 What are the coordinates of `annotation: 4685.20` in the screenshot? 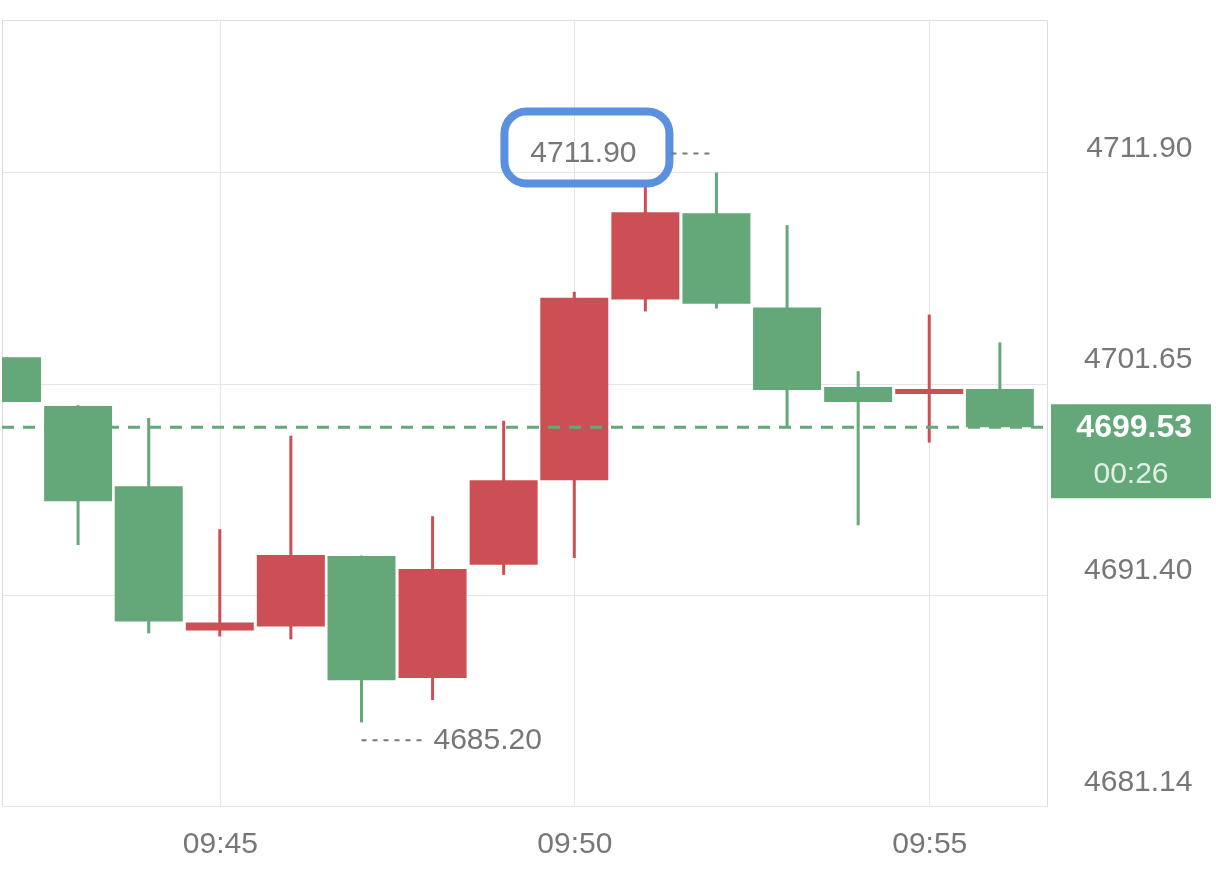 It's located at (487, 739).